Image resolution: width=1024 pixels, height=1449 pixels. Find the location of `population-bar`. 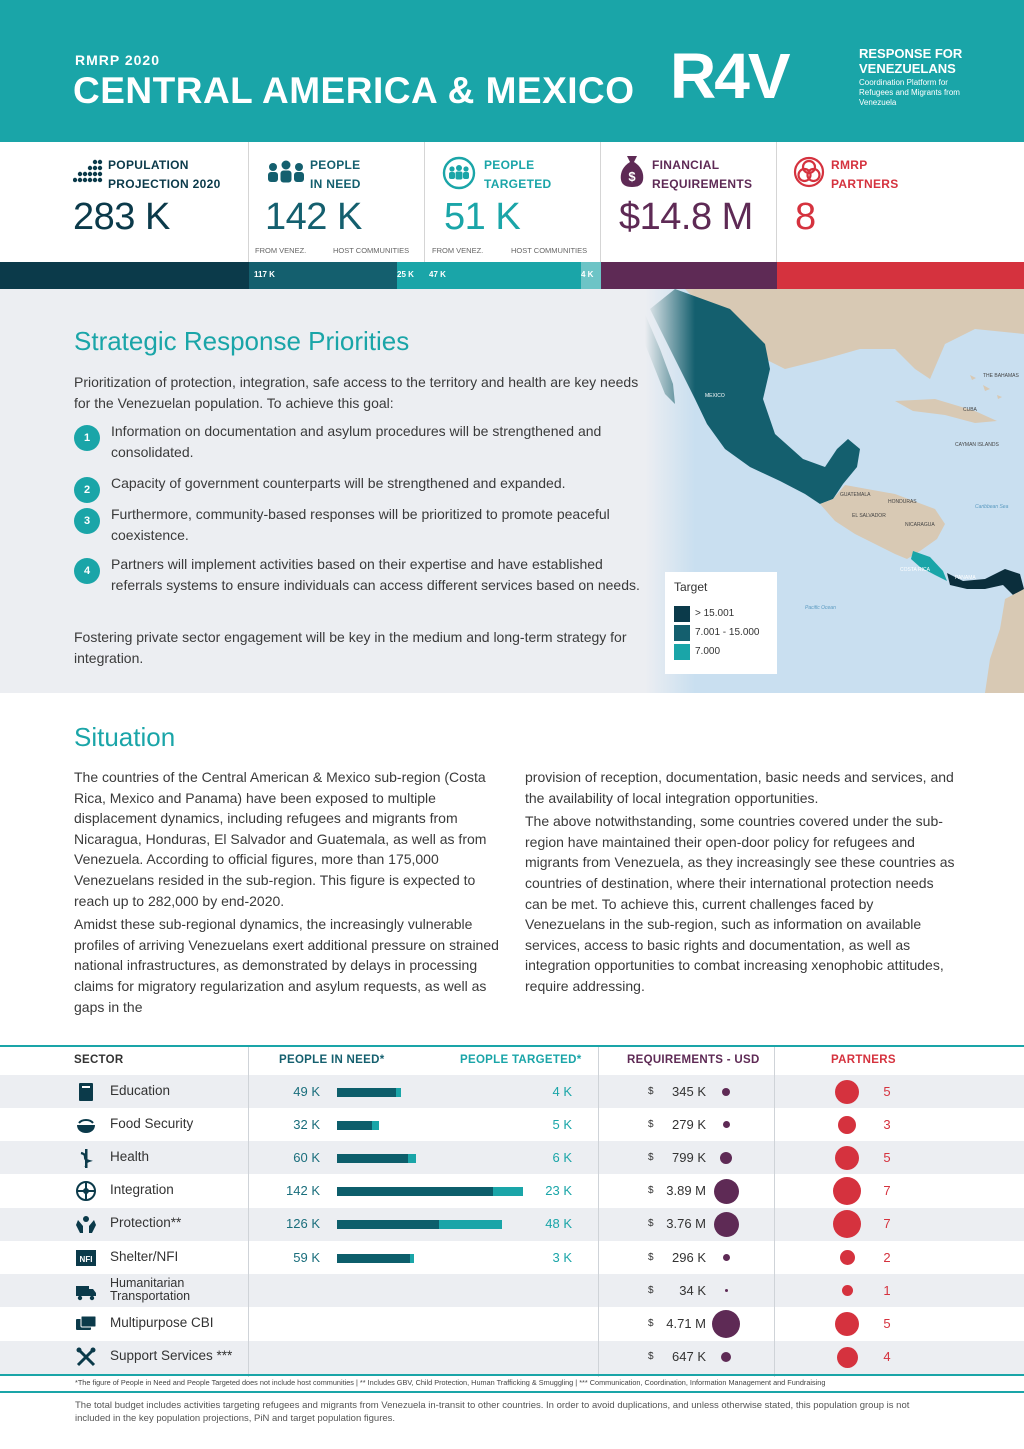

population-bar is located at coordinates (124, 275).